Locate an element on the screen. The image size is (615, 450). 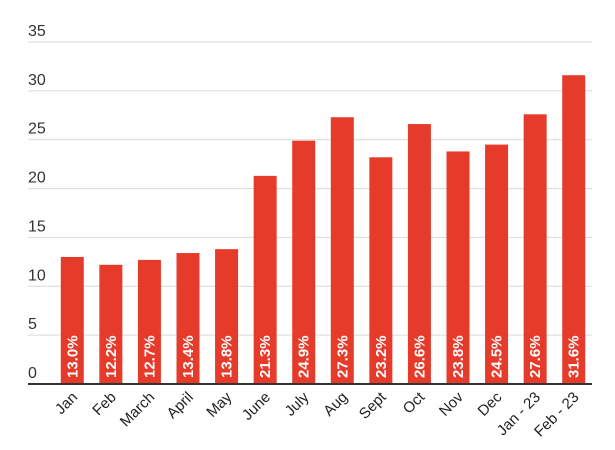
x-category-label: Nov is located at coordinates (451, 403).